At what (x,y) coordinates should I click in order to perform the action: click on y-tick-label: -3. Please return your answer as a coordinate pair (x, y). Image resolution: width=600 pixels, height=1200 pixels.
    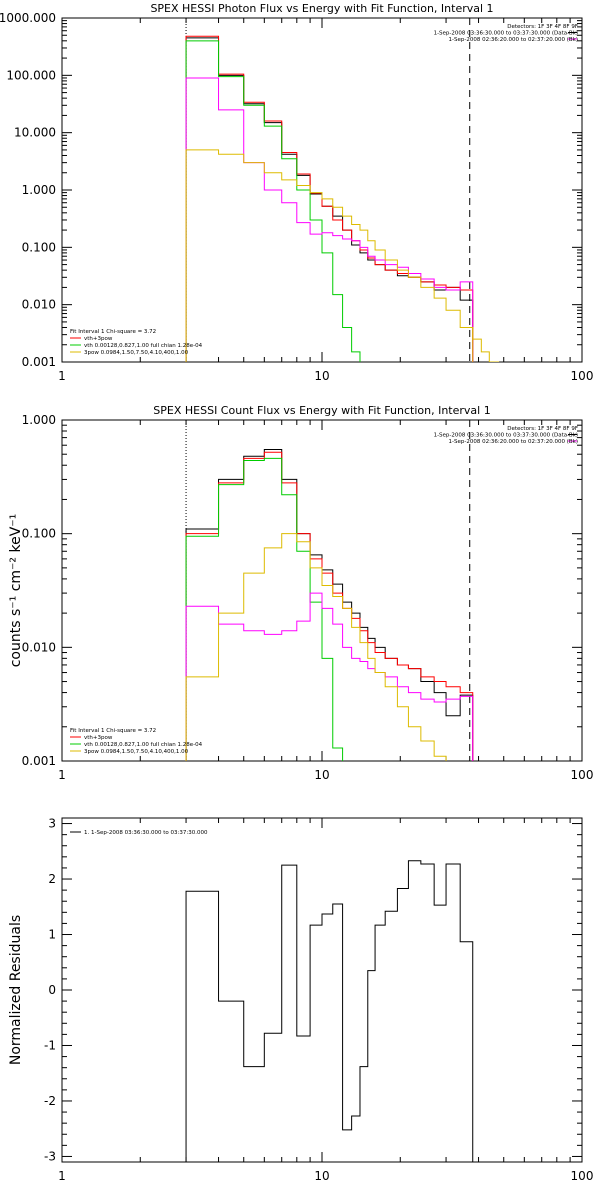
    Looking at the image, I should click on (50, 1156).